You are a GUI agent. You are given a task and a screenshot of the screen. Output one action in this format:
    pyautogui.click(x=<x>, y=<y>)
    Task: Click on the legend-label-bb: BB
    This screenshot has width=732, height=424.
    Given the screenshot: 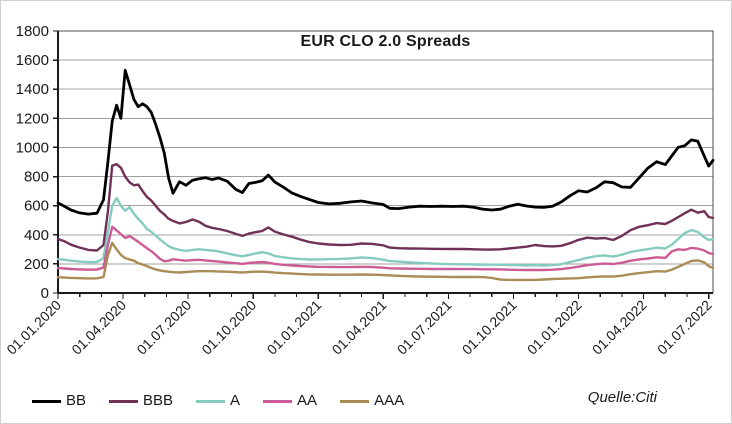 What is the action you would take?
    pyautogui.click(x=76, y=400)
    